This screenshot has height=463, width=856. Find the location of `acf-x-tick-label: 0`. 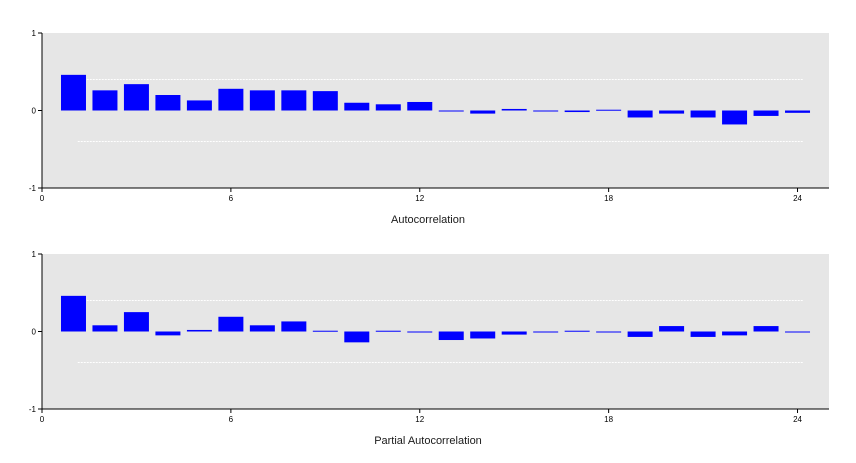

acf-x-tick-label: 0 is located at coordinates (42, 198).